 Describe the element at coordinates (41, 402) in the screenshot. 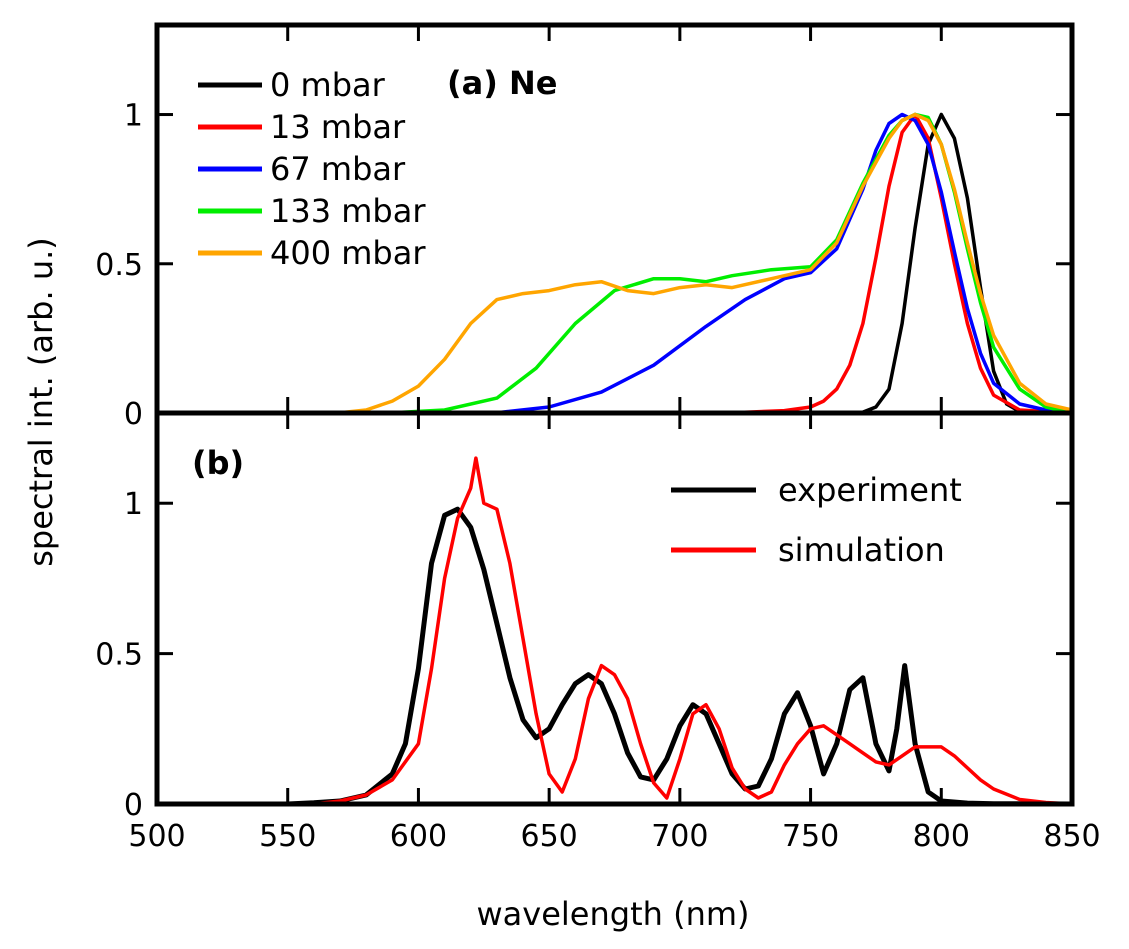

I see `y-axis-title: spectral int. (arb. u.)` at that location.